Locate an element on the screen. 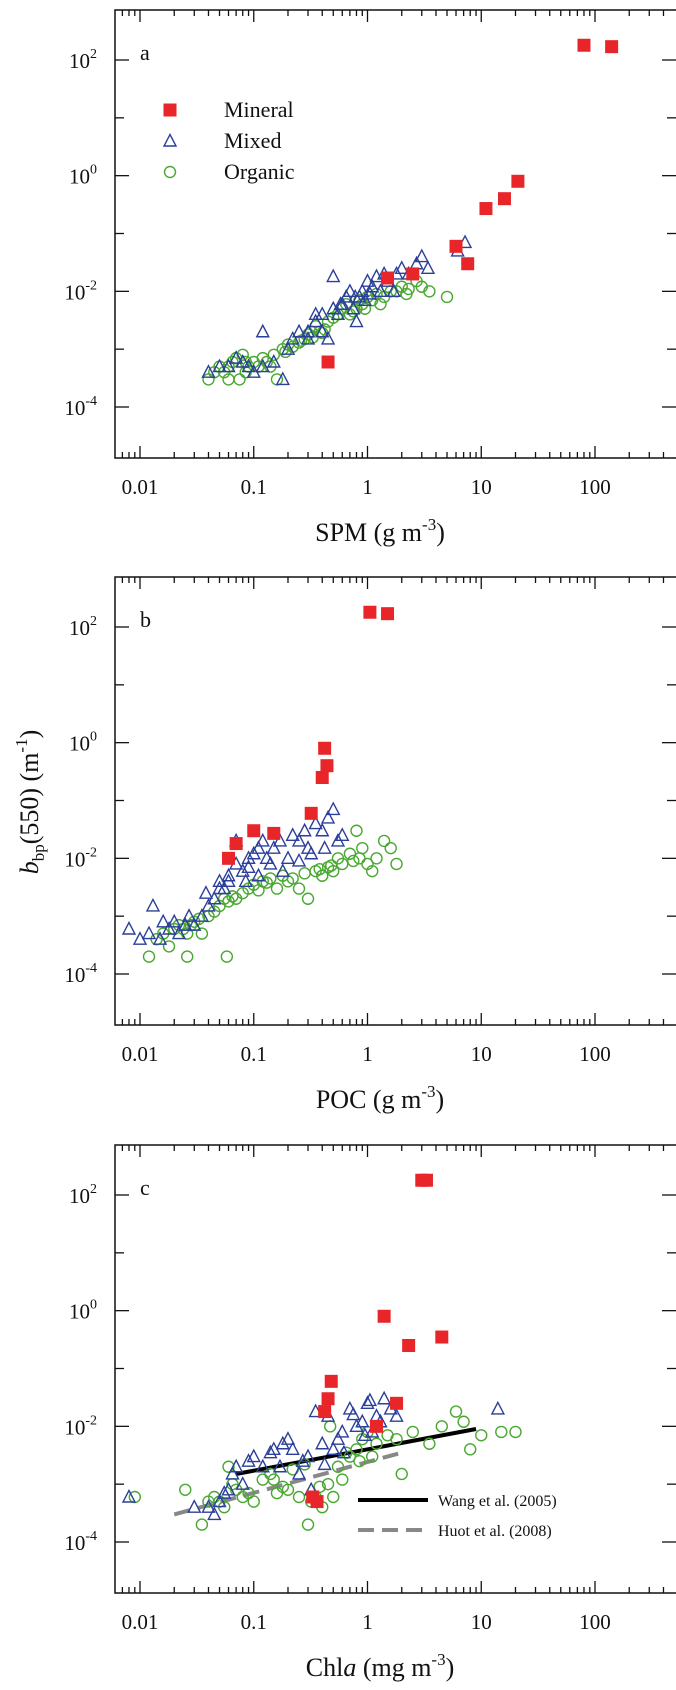 This screenshot has height=1690, width=676. y-title-close: ) is located at coordinates (29, 734).